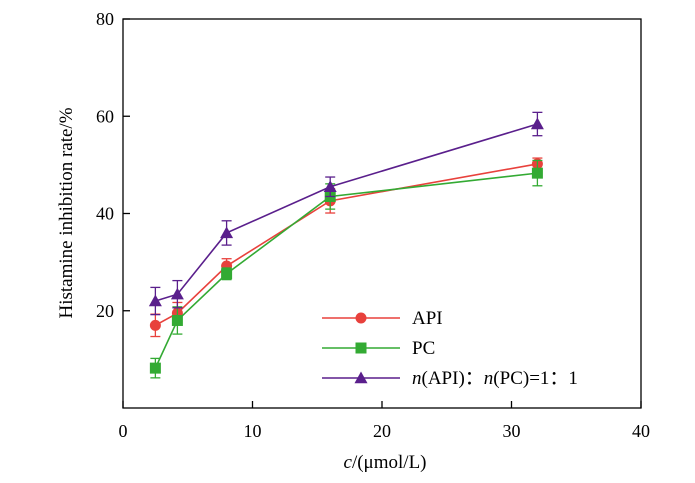  Describe the element at coordinates (105, 19) in the screenshot. I see `y-tick-label-80: 80` at that location.